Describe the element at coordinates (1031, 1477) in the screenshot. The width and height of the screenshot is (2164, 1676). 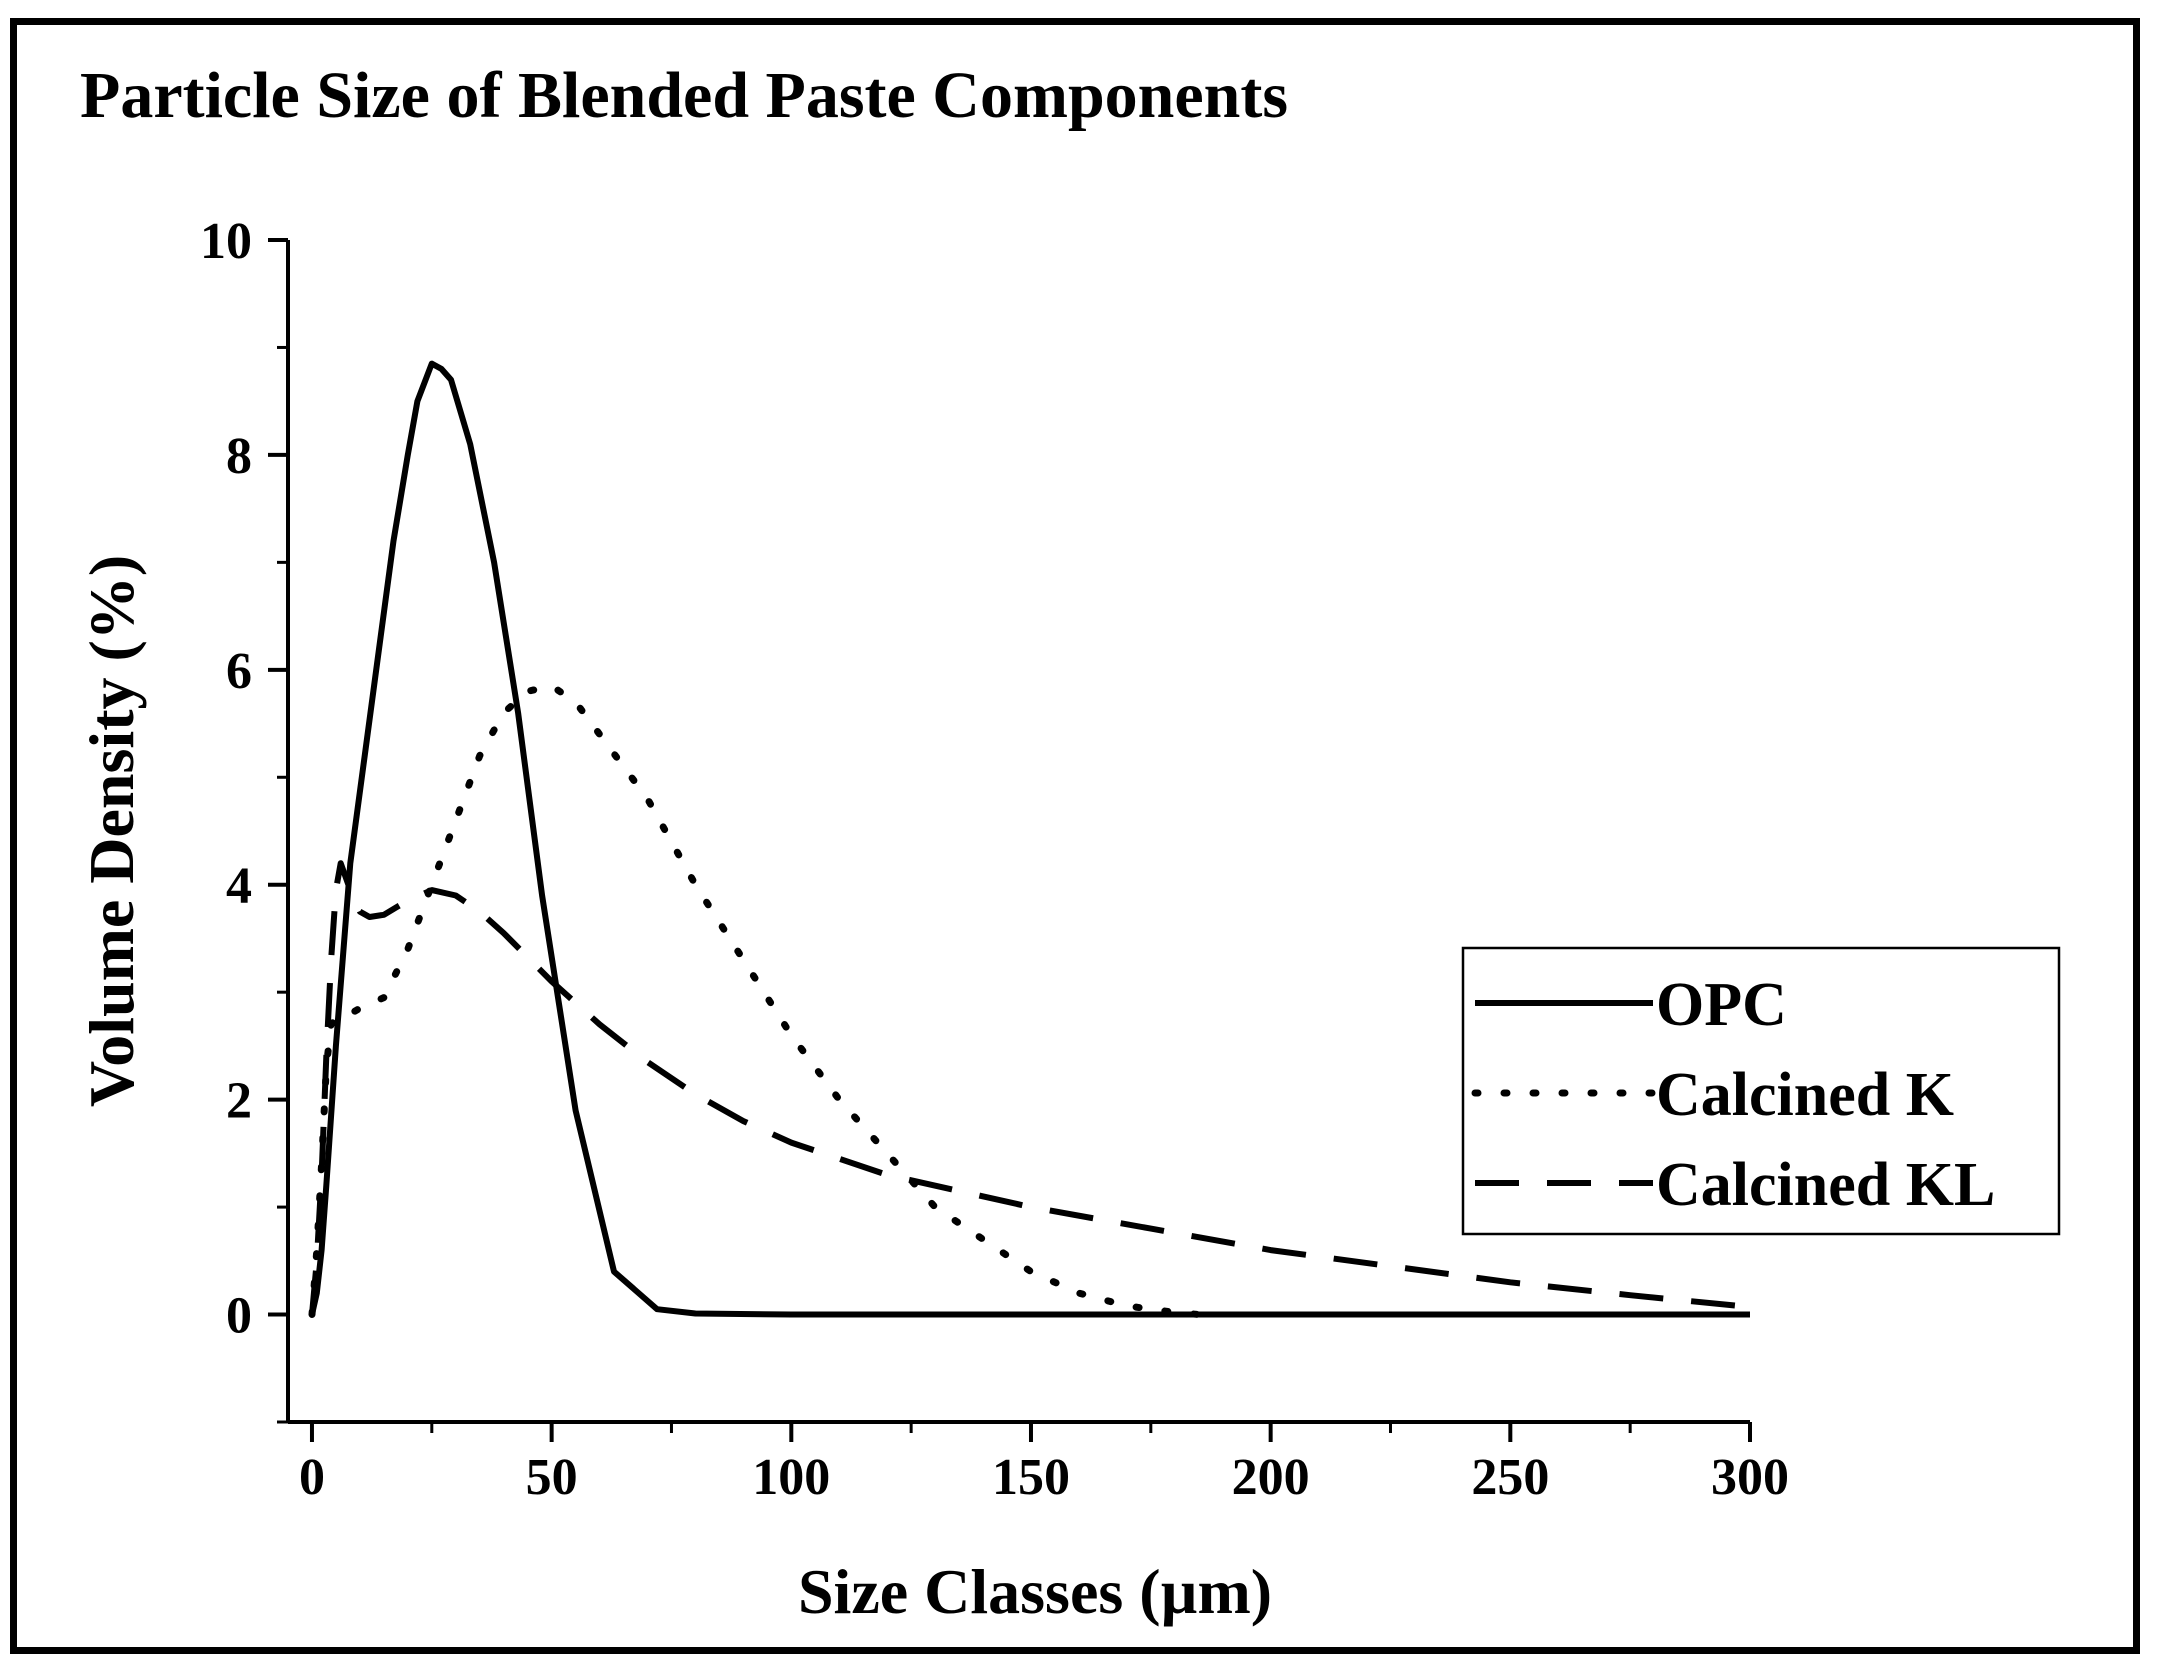
I see `x-tick-label: 150` at that location.